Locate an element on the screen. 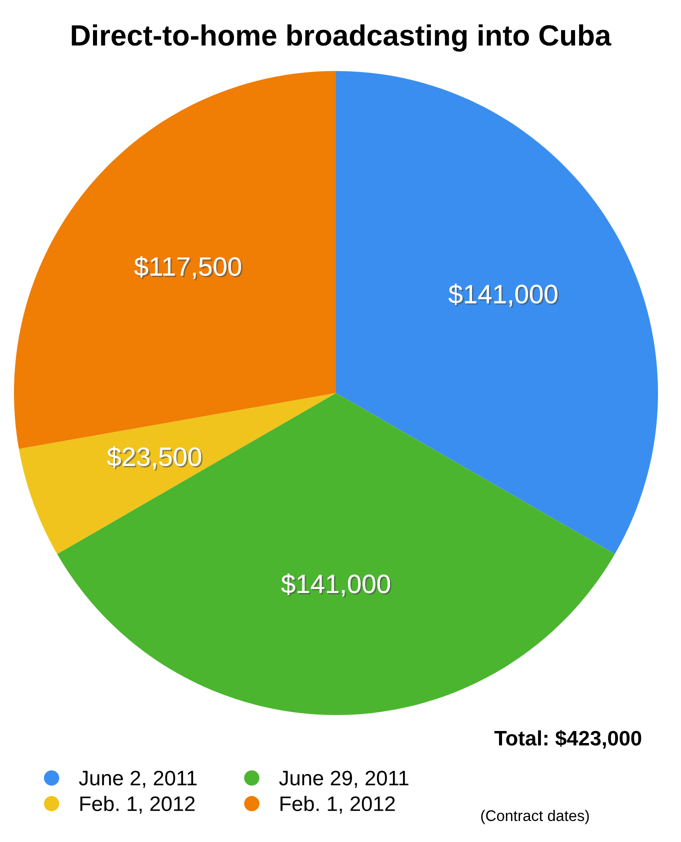  text: Total: $423,000 is located at coordinates (568, 739).